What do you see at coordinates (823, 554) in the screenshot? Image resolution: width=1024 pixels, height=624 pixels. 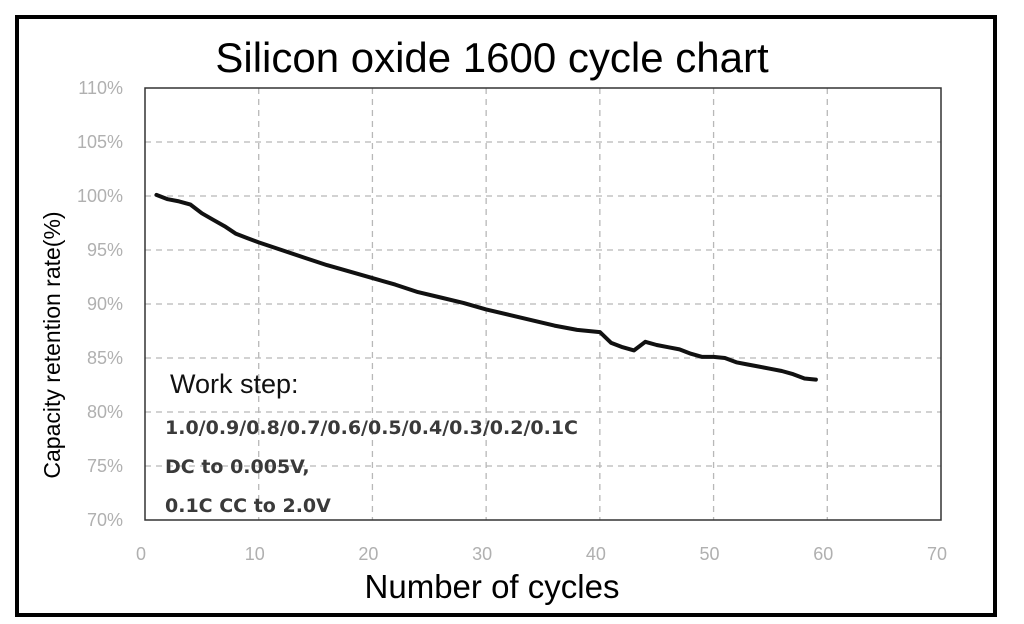 I see `x-tick-label: 60` at bounding box center [823, 554].